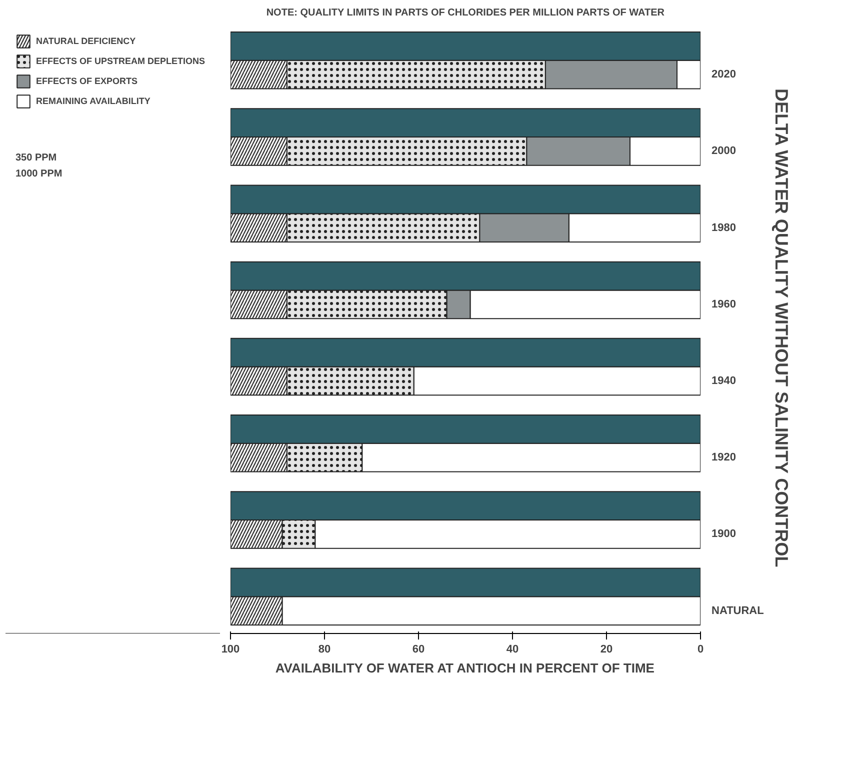 The image size is (849, 772). I want to click on y-tick-label: 1900, so click(724, 534).